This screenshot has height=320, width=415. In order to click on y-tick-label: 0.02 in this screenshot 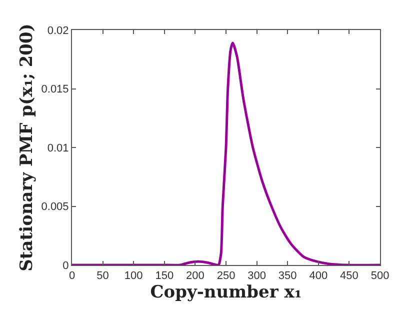, I will do `click(58, 30)`.